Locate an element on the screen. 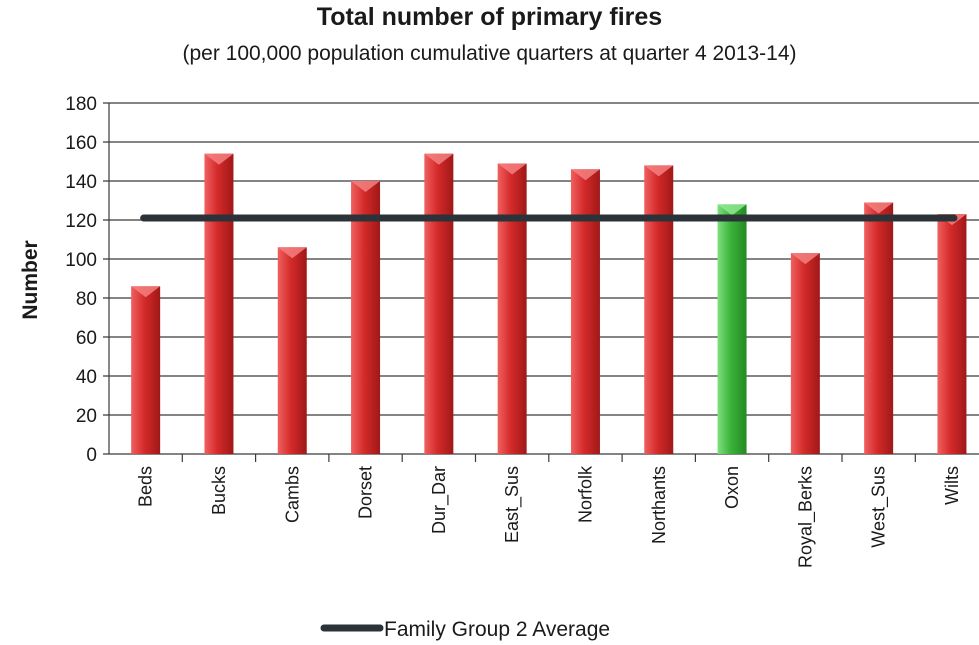 The image size is (979, 645). y-tick-label: 180 is located at coordinates (81, 104).